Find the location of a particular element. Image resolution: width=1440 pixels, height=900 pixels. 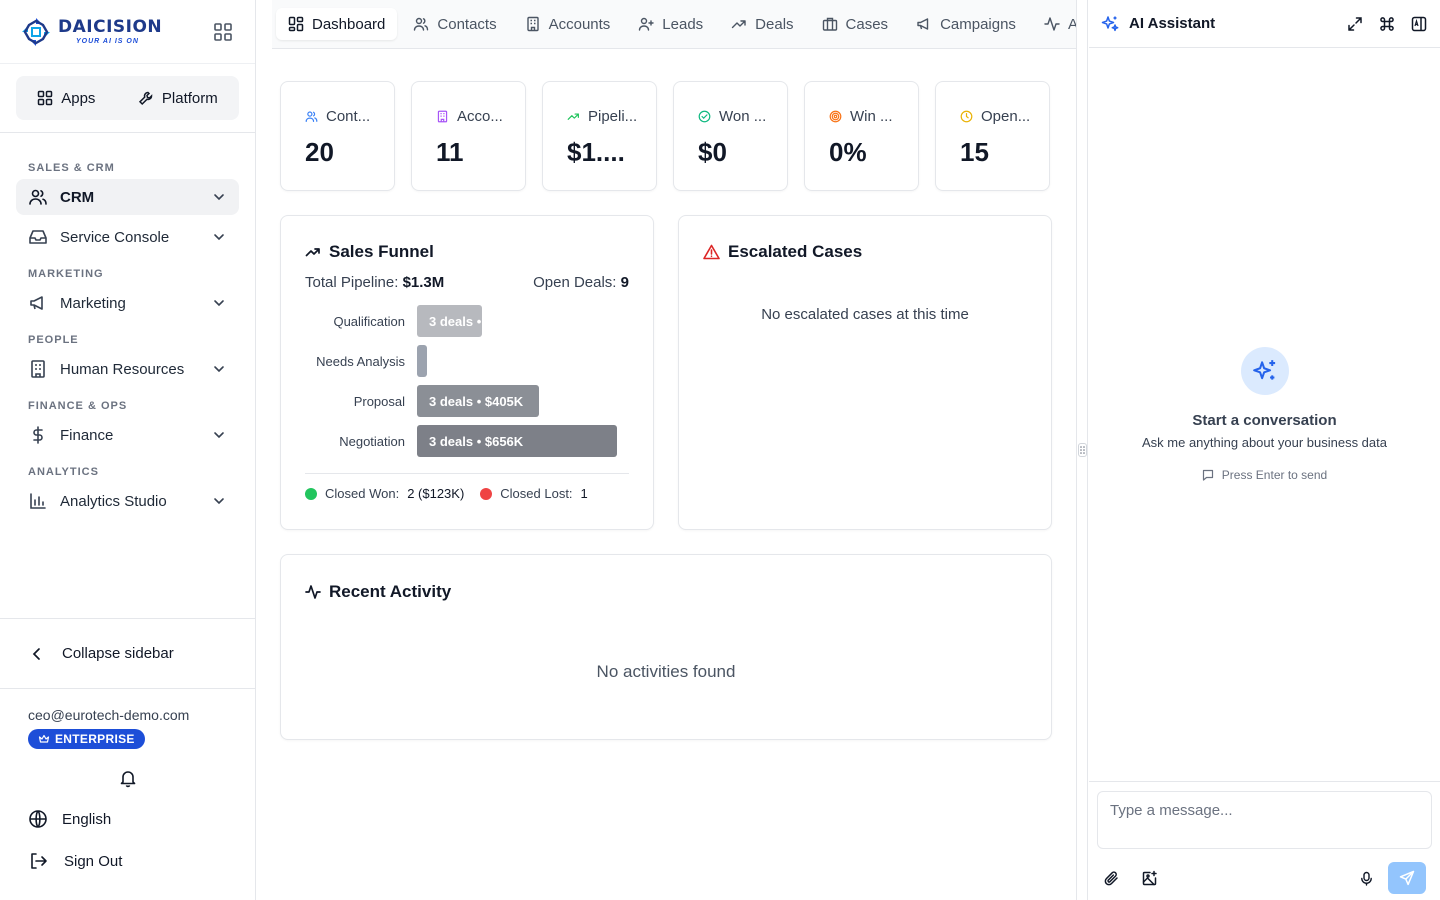

grip-icon is located at coordinates (1082, 450).